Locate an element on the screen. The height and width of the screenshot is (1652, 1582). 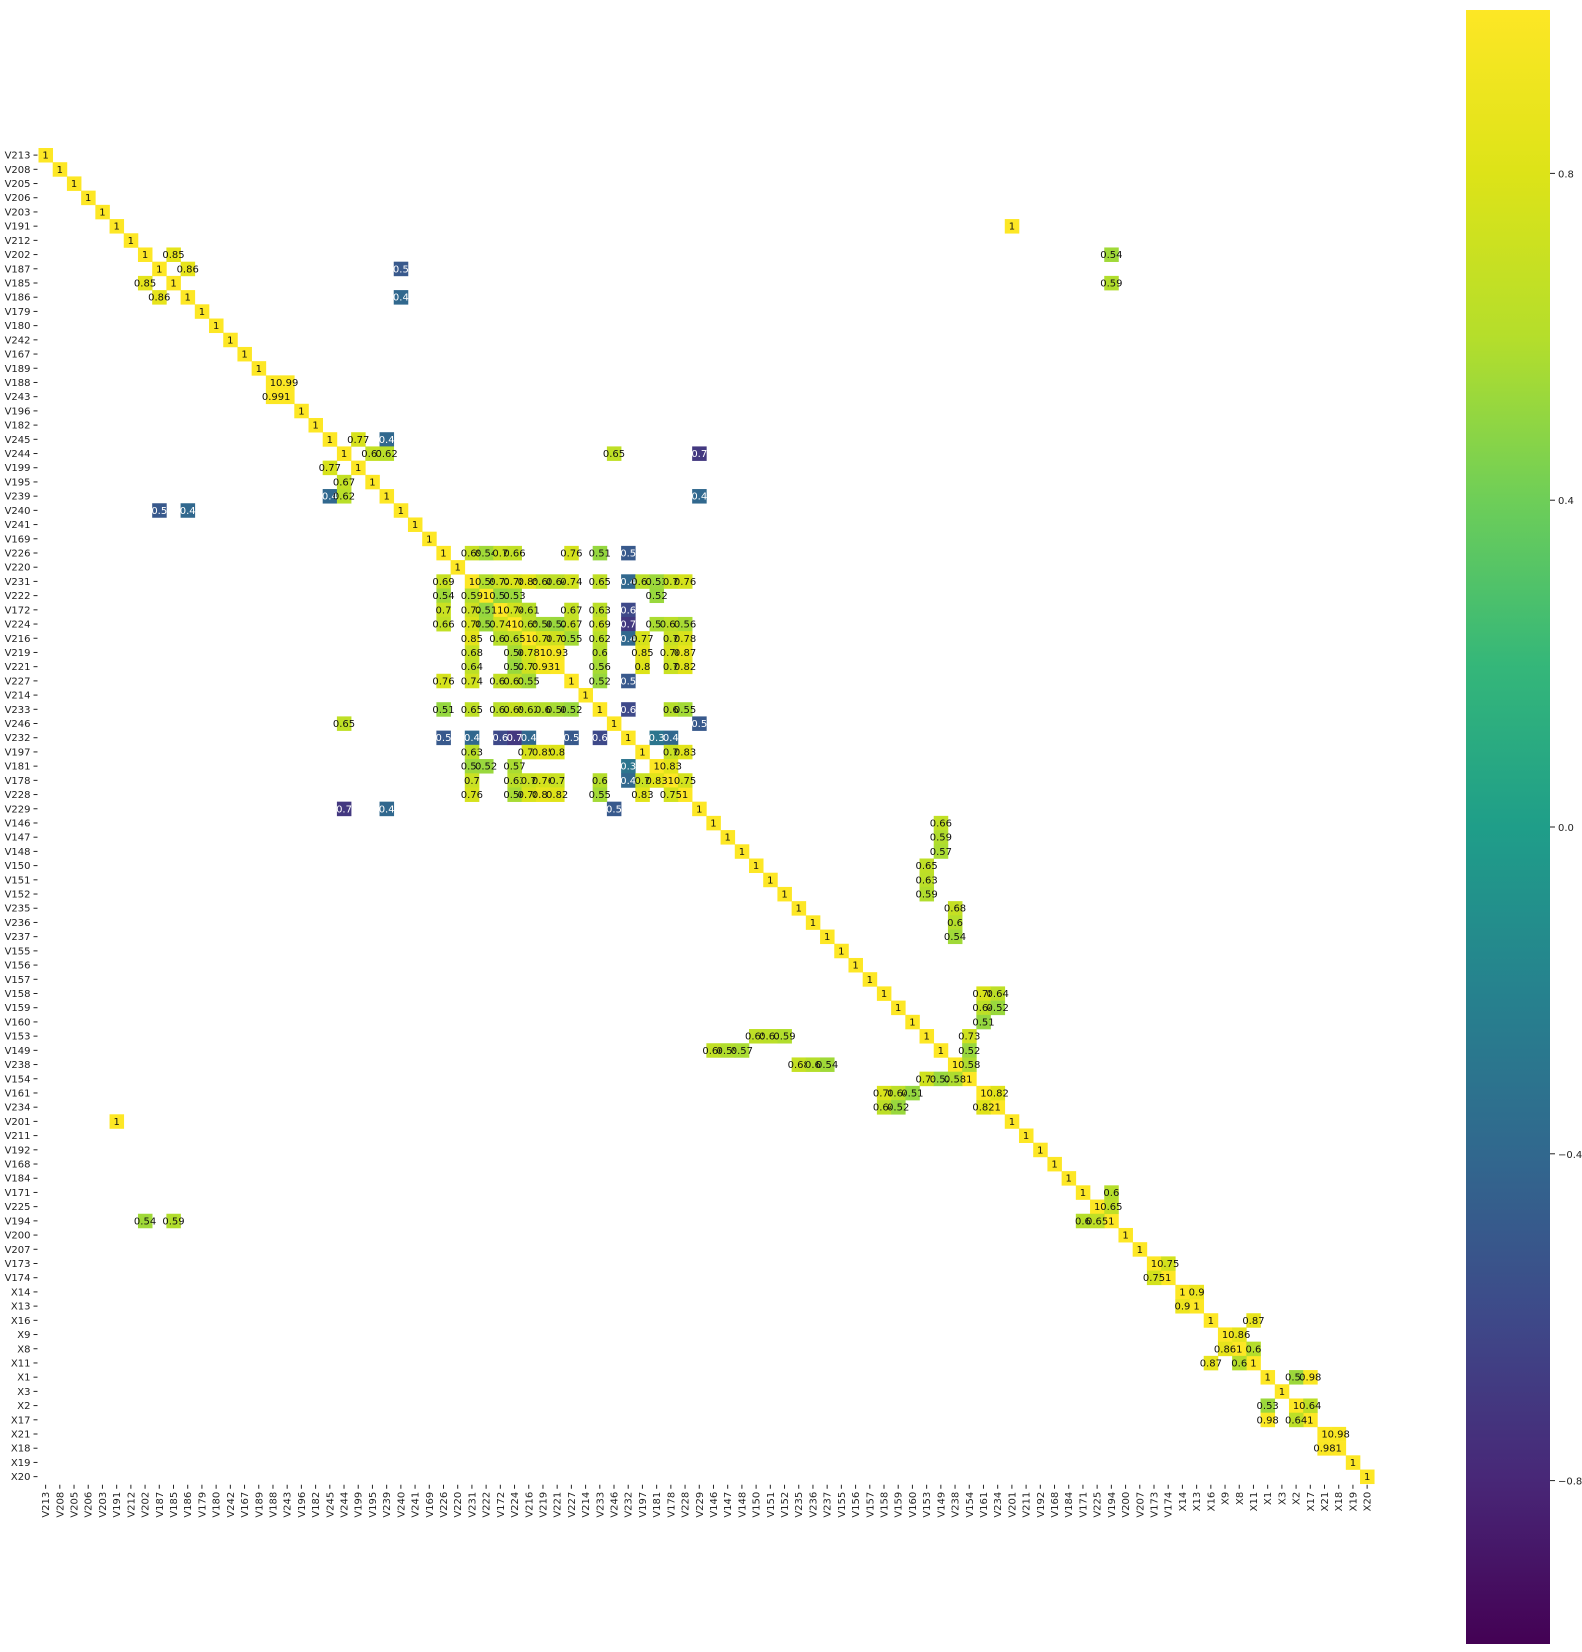
y-tick-label: V160 is located at coordinates (18, 1022).